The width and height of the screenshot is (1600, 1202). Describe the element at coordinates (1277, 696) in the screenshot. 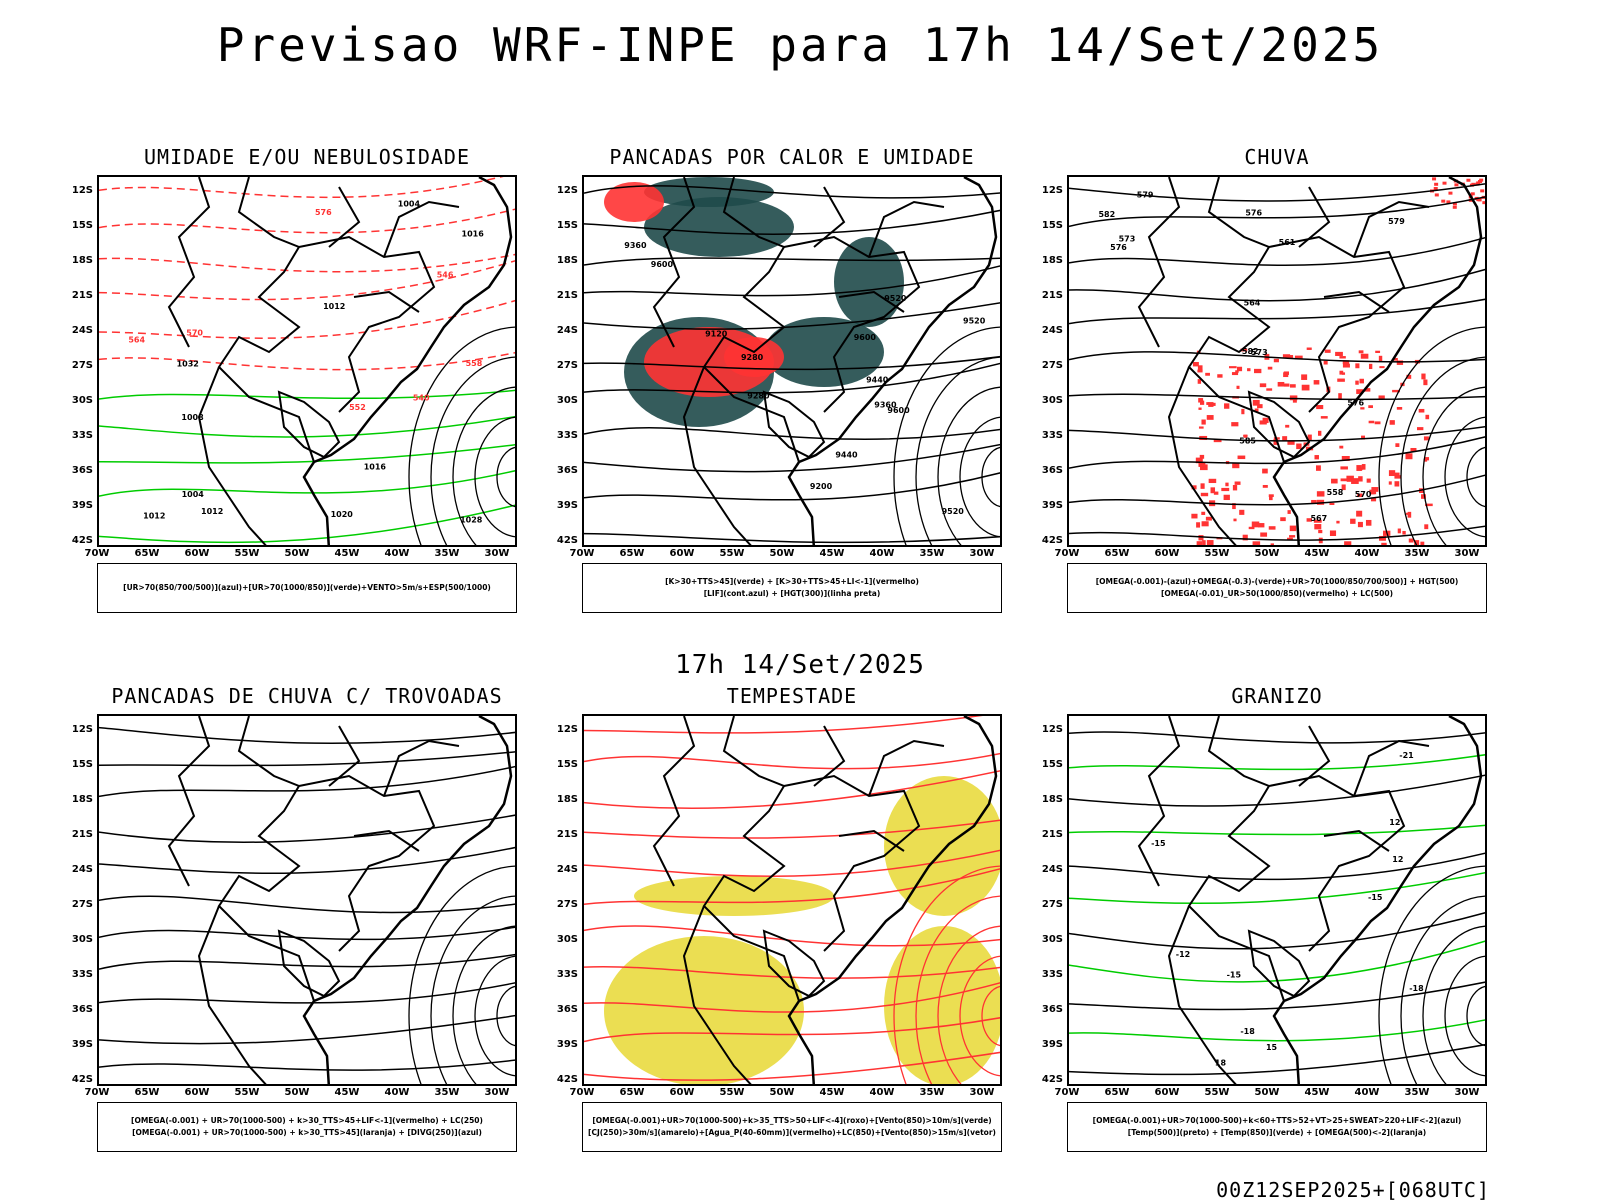

I see `panel-title: GRANIZO` at that location.